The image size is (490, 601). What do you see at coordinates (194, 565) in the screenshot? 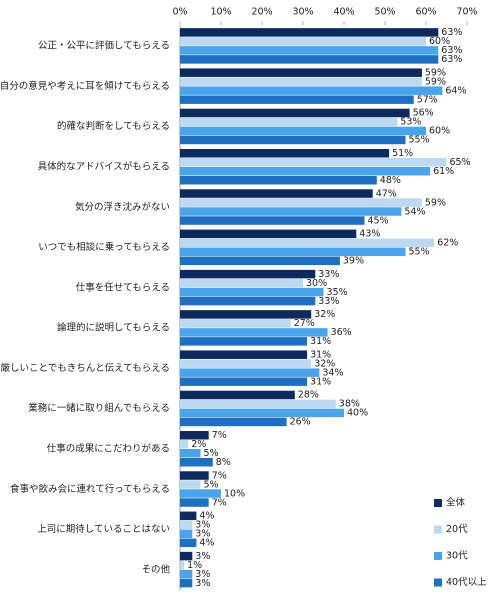
I see `value-label: 1%` at bounding box center [194, 565].